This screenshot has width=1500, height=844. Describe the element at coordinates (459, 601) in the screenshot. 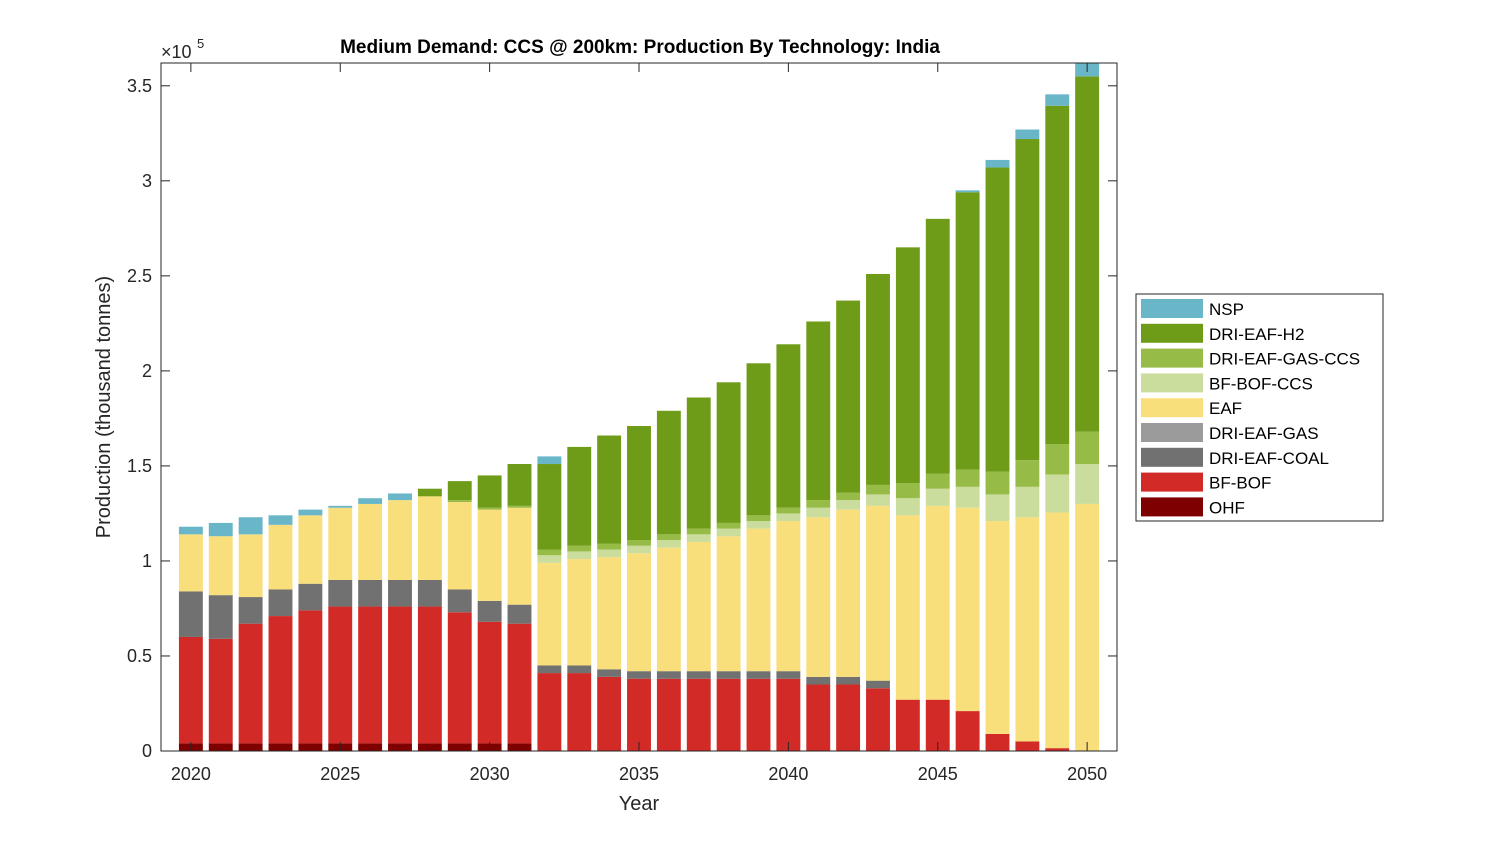

I see `bar-segment-dri-eaf-coal-2029` at that location.